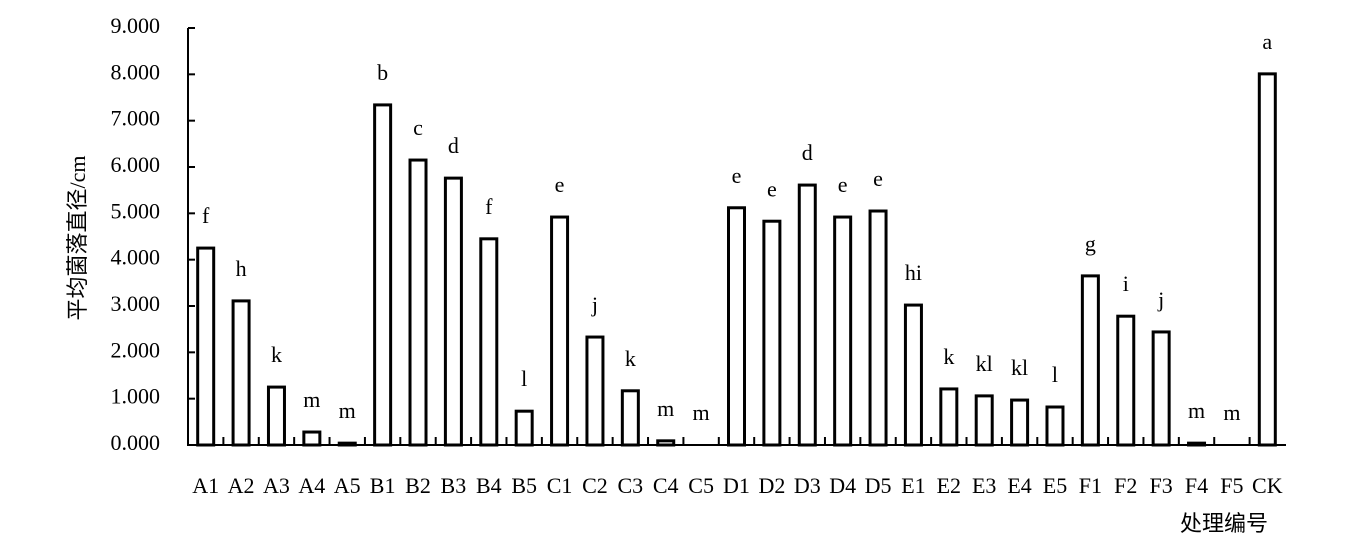 The height and width of the screenshot is (548, 1354). Describe the element at coordinates (524, 485) in the screenshot. I see `x-tick-label: B5` at that location.